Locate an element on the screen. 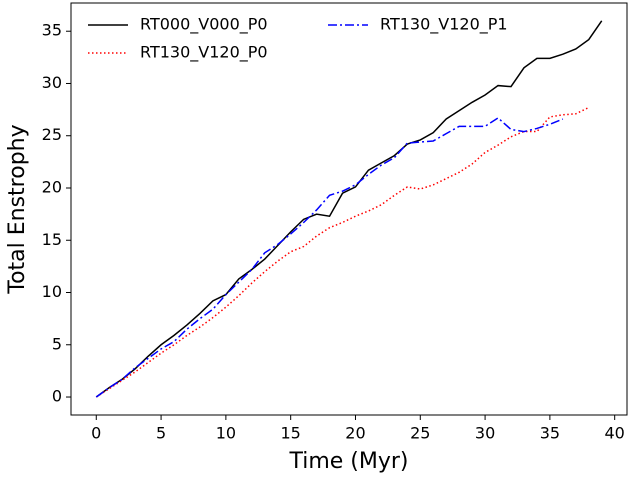  legend-label: RT130_V120_P0 is located at coordinates (204, 53).